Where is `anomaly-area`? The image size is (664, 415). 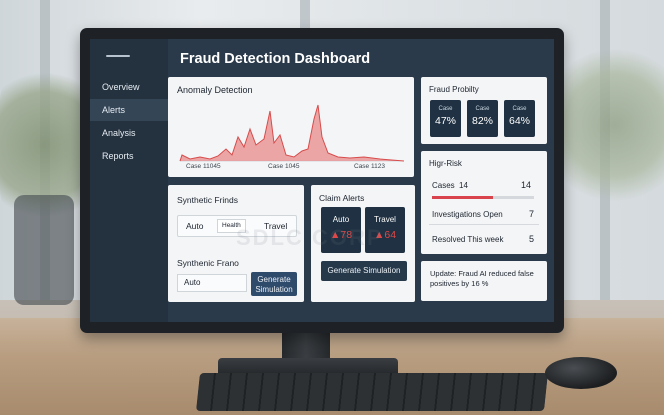
anomaly-area is located at coordinates (292, 133).